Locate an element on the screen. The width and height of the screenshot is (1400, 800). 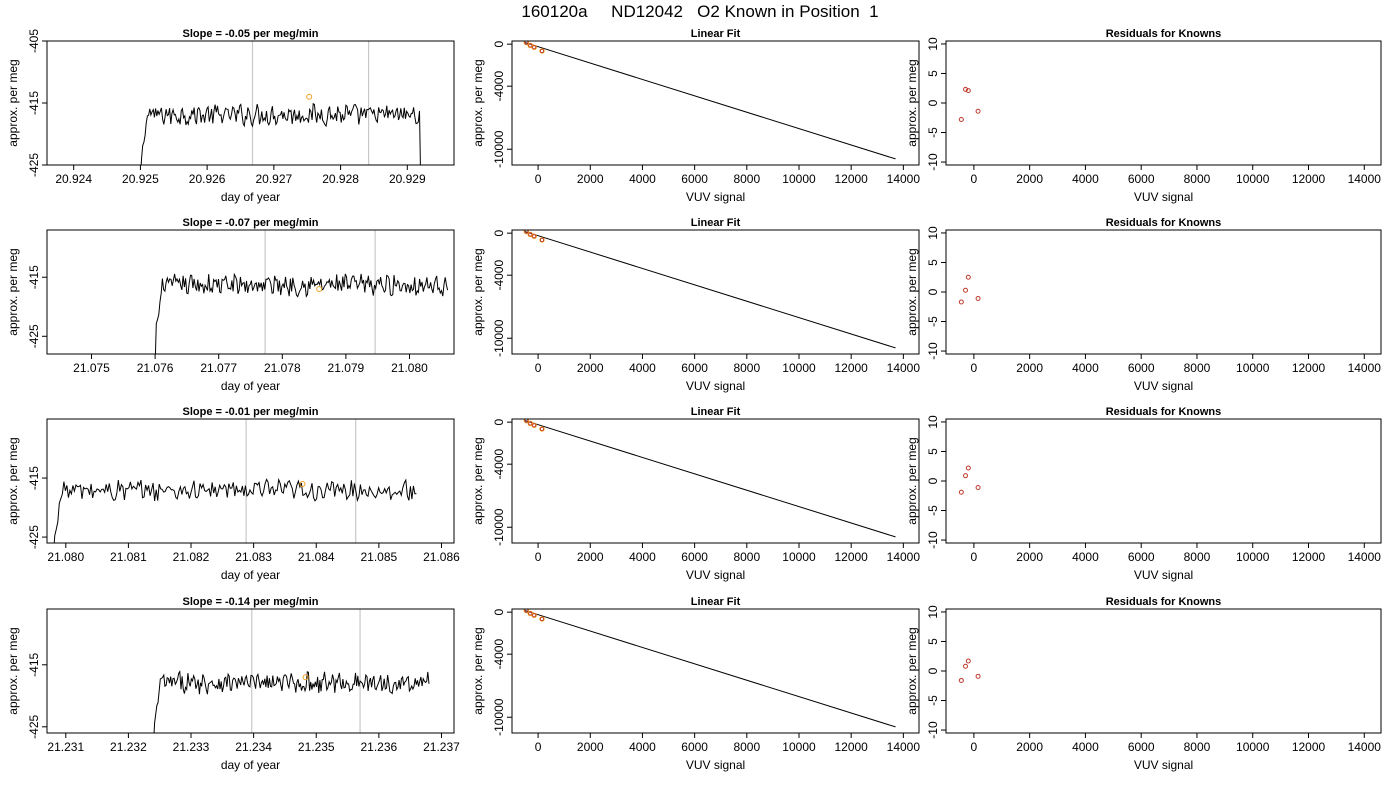
x-tick-label: 21.077 is located at coordinates (218, 368).